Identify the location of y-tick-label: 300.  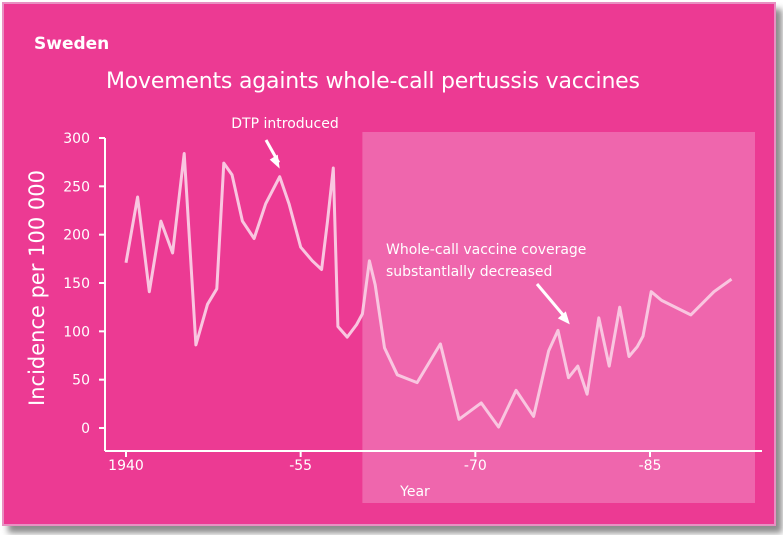
(76, 139).